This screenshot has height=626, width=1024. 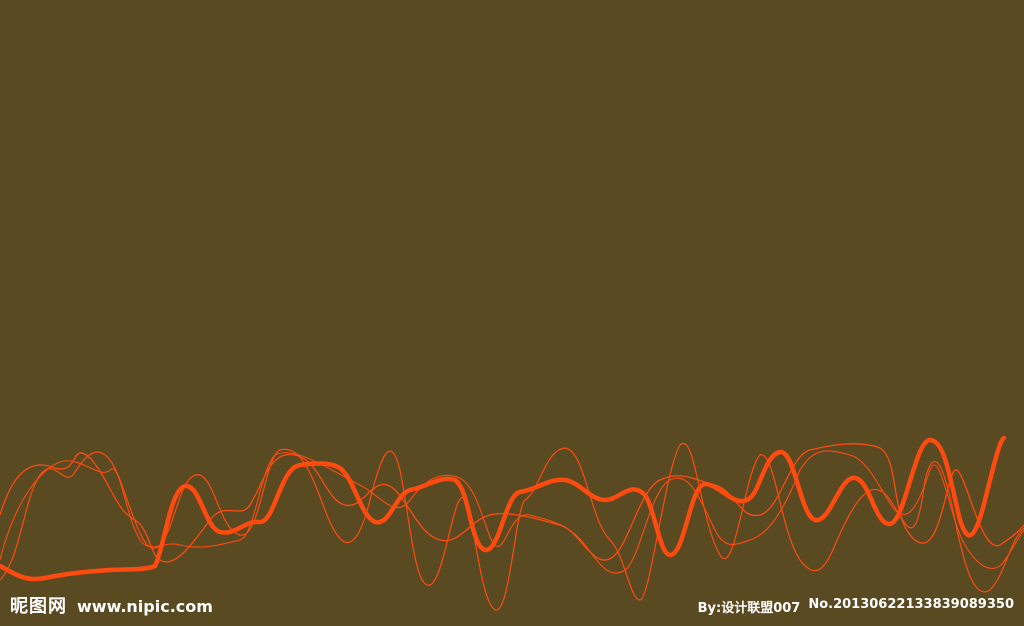 I want to click on watermark-url: www.nipic.com, so click(x=145, y=606).